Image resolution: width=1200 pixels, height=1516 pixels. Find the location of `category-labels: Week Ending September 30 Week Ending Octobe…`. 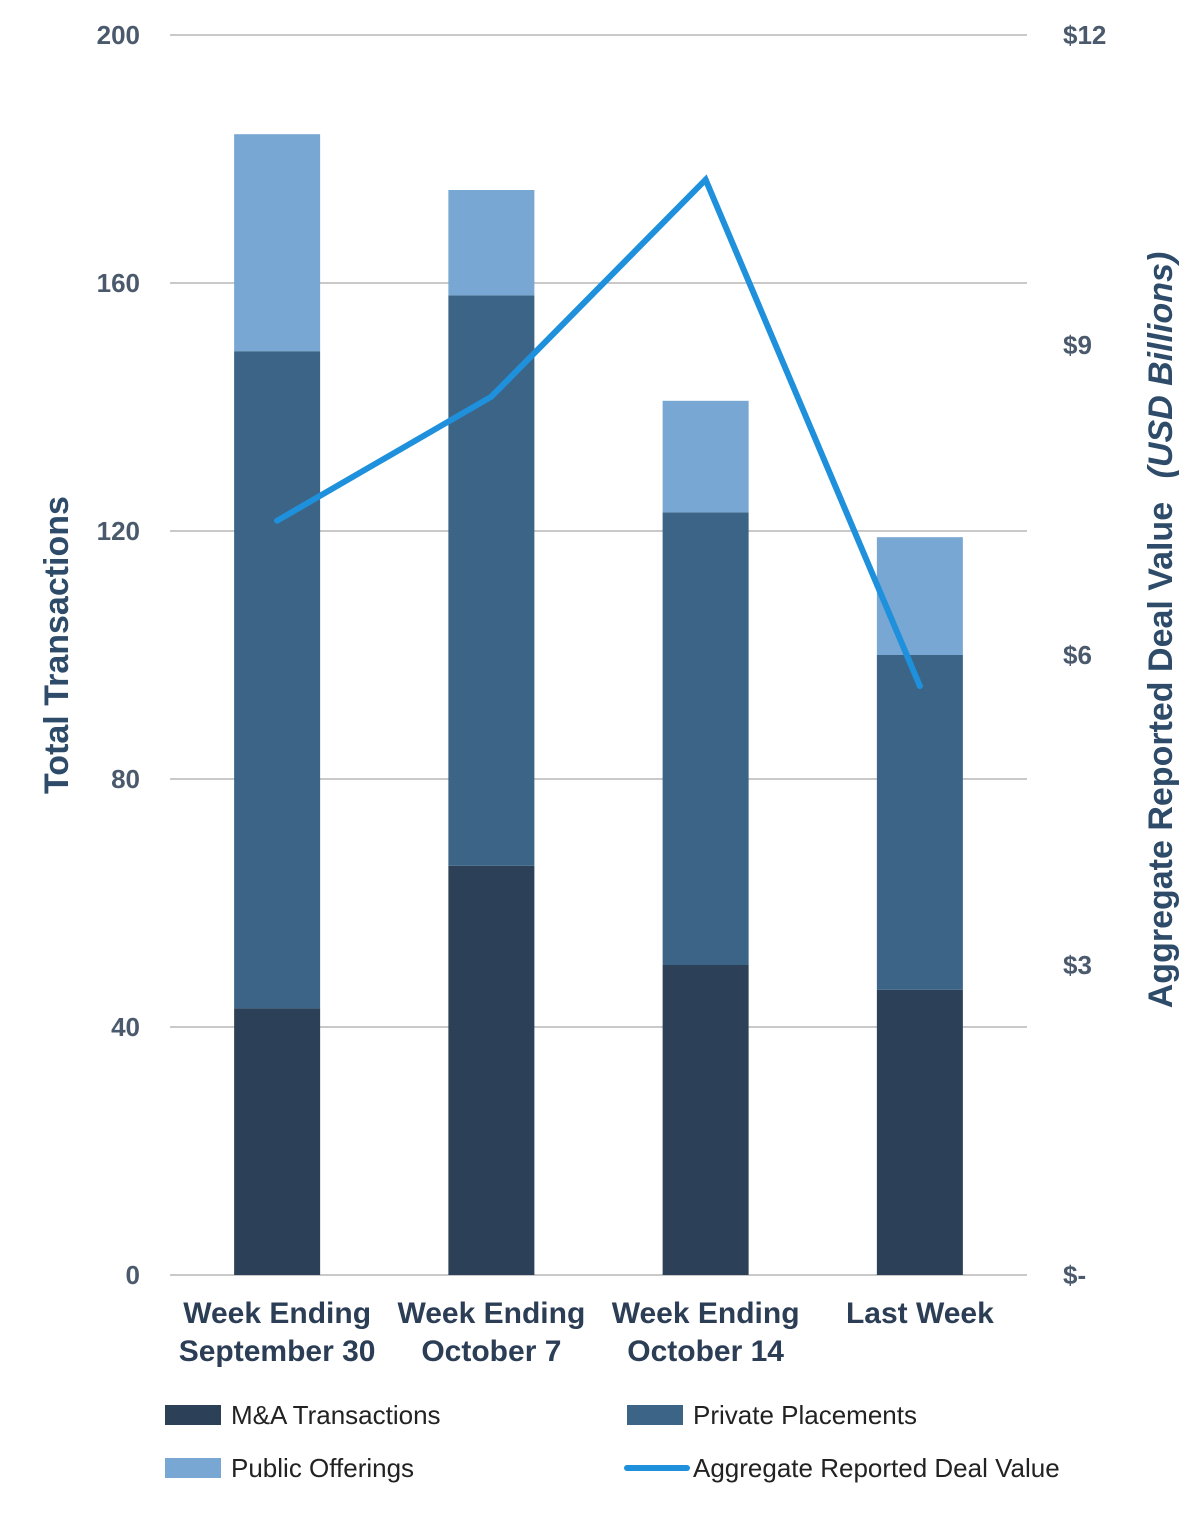

category-labels: Week Ending September 30 Week Ending Octobe… is located at coordinates (586, 1332).